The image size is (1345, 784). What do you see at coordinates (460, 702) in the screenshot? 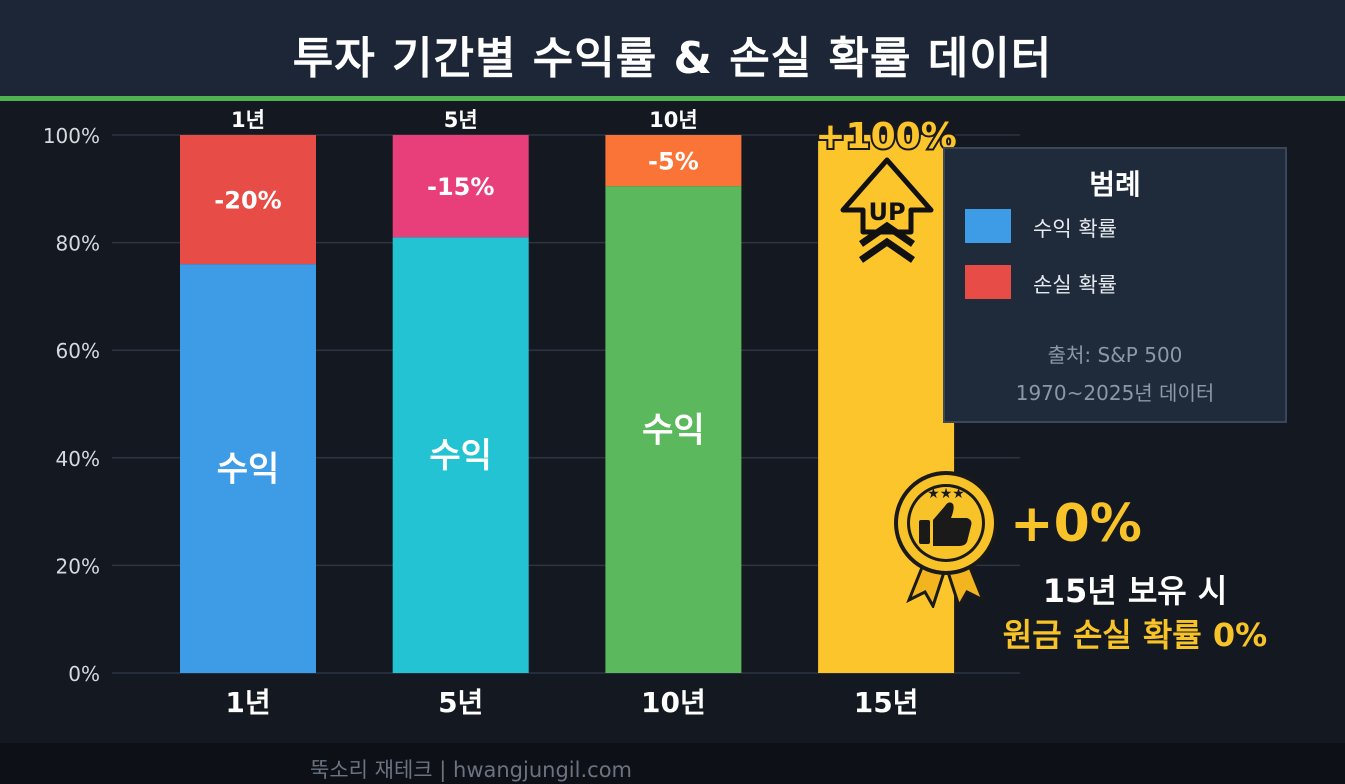
I see `x-tick-label: 5년` at bounding box center [460, 702].